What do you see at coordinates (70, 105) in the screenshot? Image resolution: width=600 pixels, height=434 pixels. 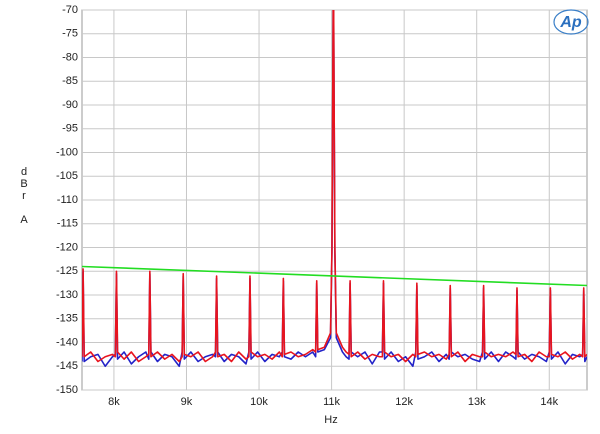 I see `y-tick-label: -90` at bounding box center [70, 105].